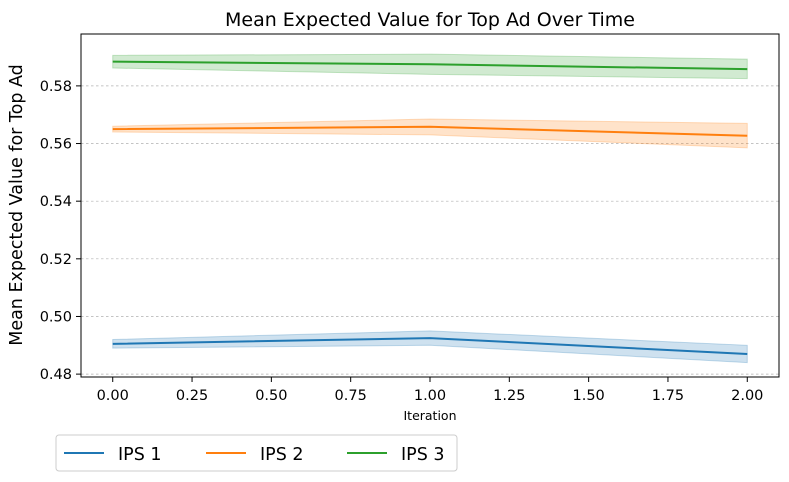  What do you see at coordinates (588, 396) in the screenshot?
I see `x-tick-label: 1.50` at bounding box center [588, 396].